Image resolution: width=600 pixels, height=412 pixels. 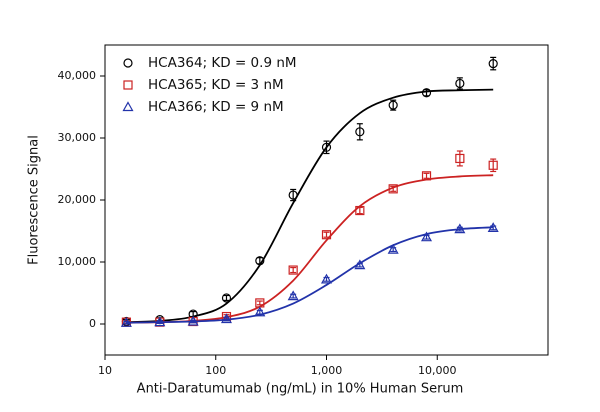 What do you see at coordinates (437, 370) in the screenshot?
I see `x-tick-label: 10,000` at bounding box center [437, 370].